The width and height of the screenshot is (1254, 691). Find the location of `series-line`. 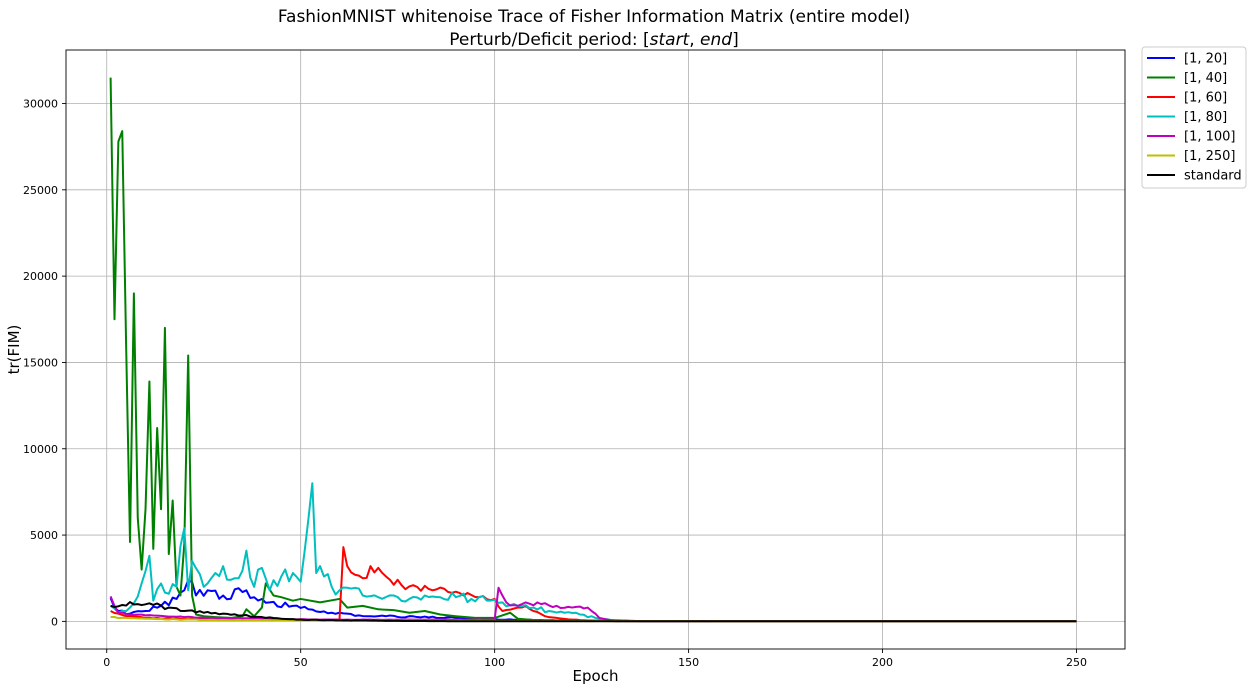

series-line is located at coordinates (593, 612).